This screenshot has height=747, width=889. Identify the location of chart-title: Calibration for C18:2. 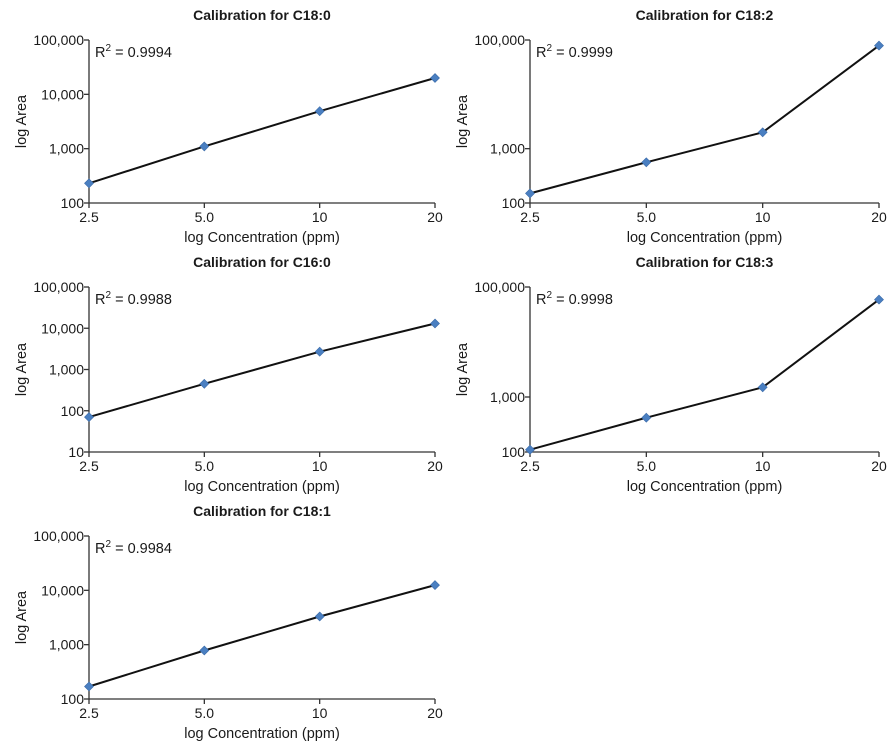
(705, 15).